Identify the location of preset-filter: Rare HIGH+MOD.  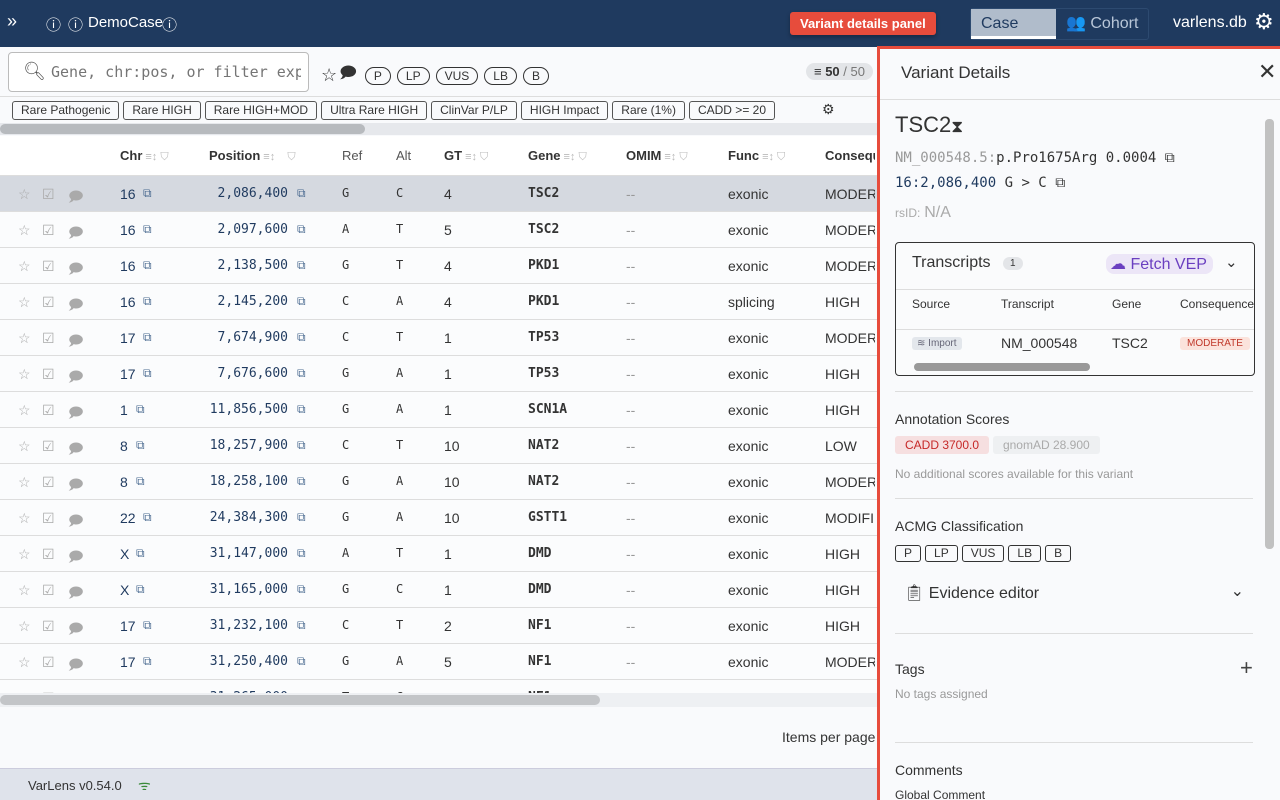
(261, 110).